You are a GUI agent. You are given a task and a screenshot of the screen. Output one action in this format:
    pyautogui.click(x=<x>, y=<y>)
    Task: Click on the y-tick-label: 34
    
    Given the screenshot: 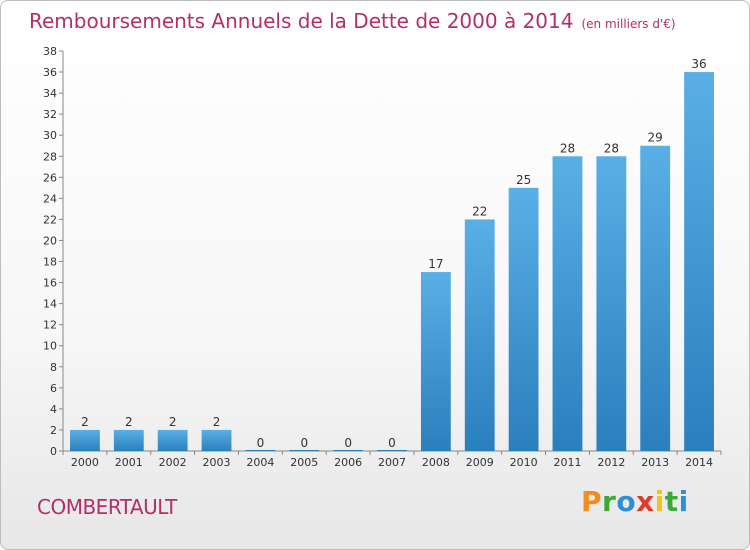 What is the action you would take?
    pyautogui.click(x=50, y=93)
    